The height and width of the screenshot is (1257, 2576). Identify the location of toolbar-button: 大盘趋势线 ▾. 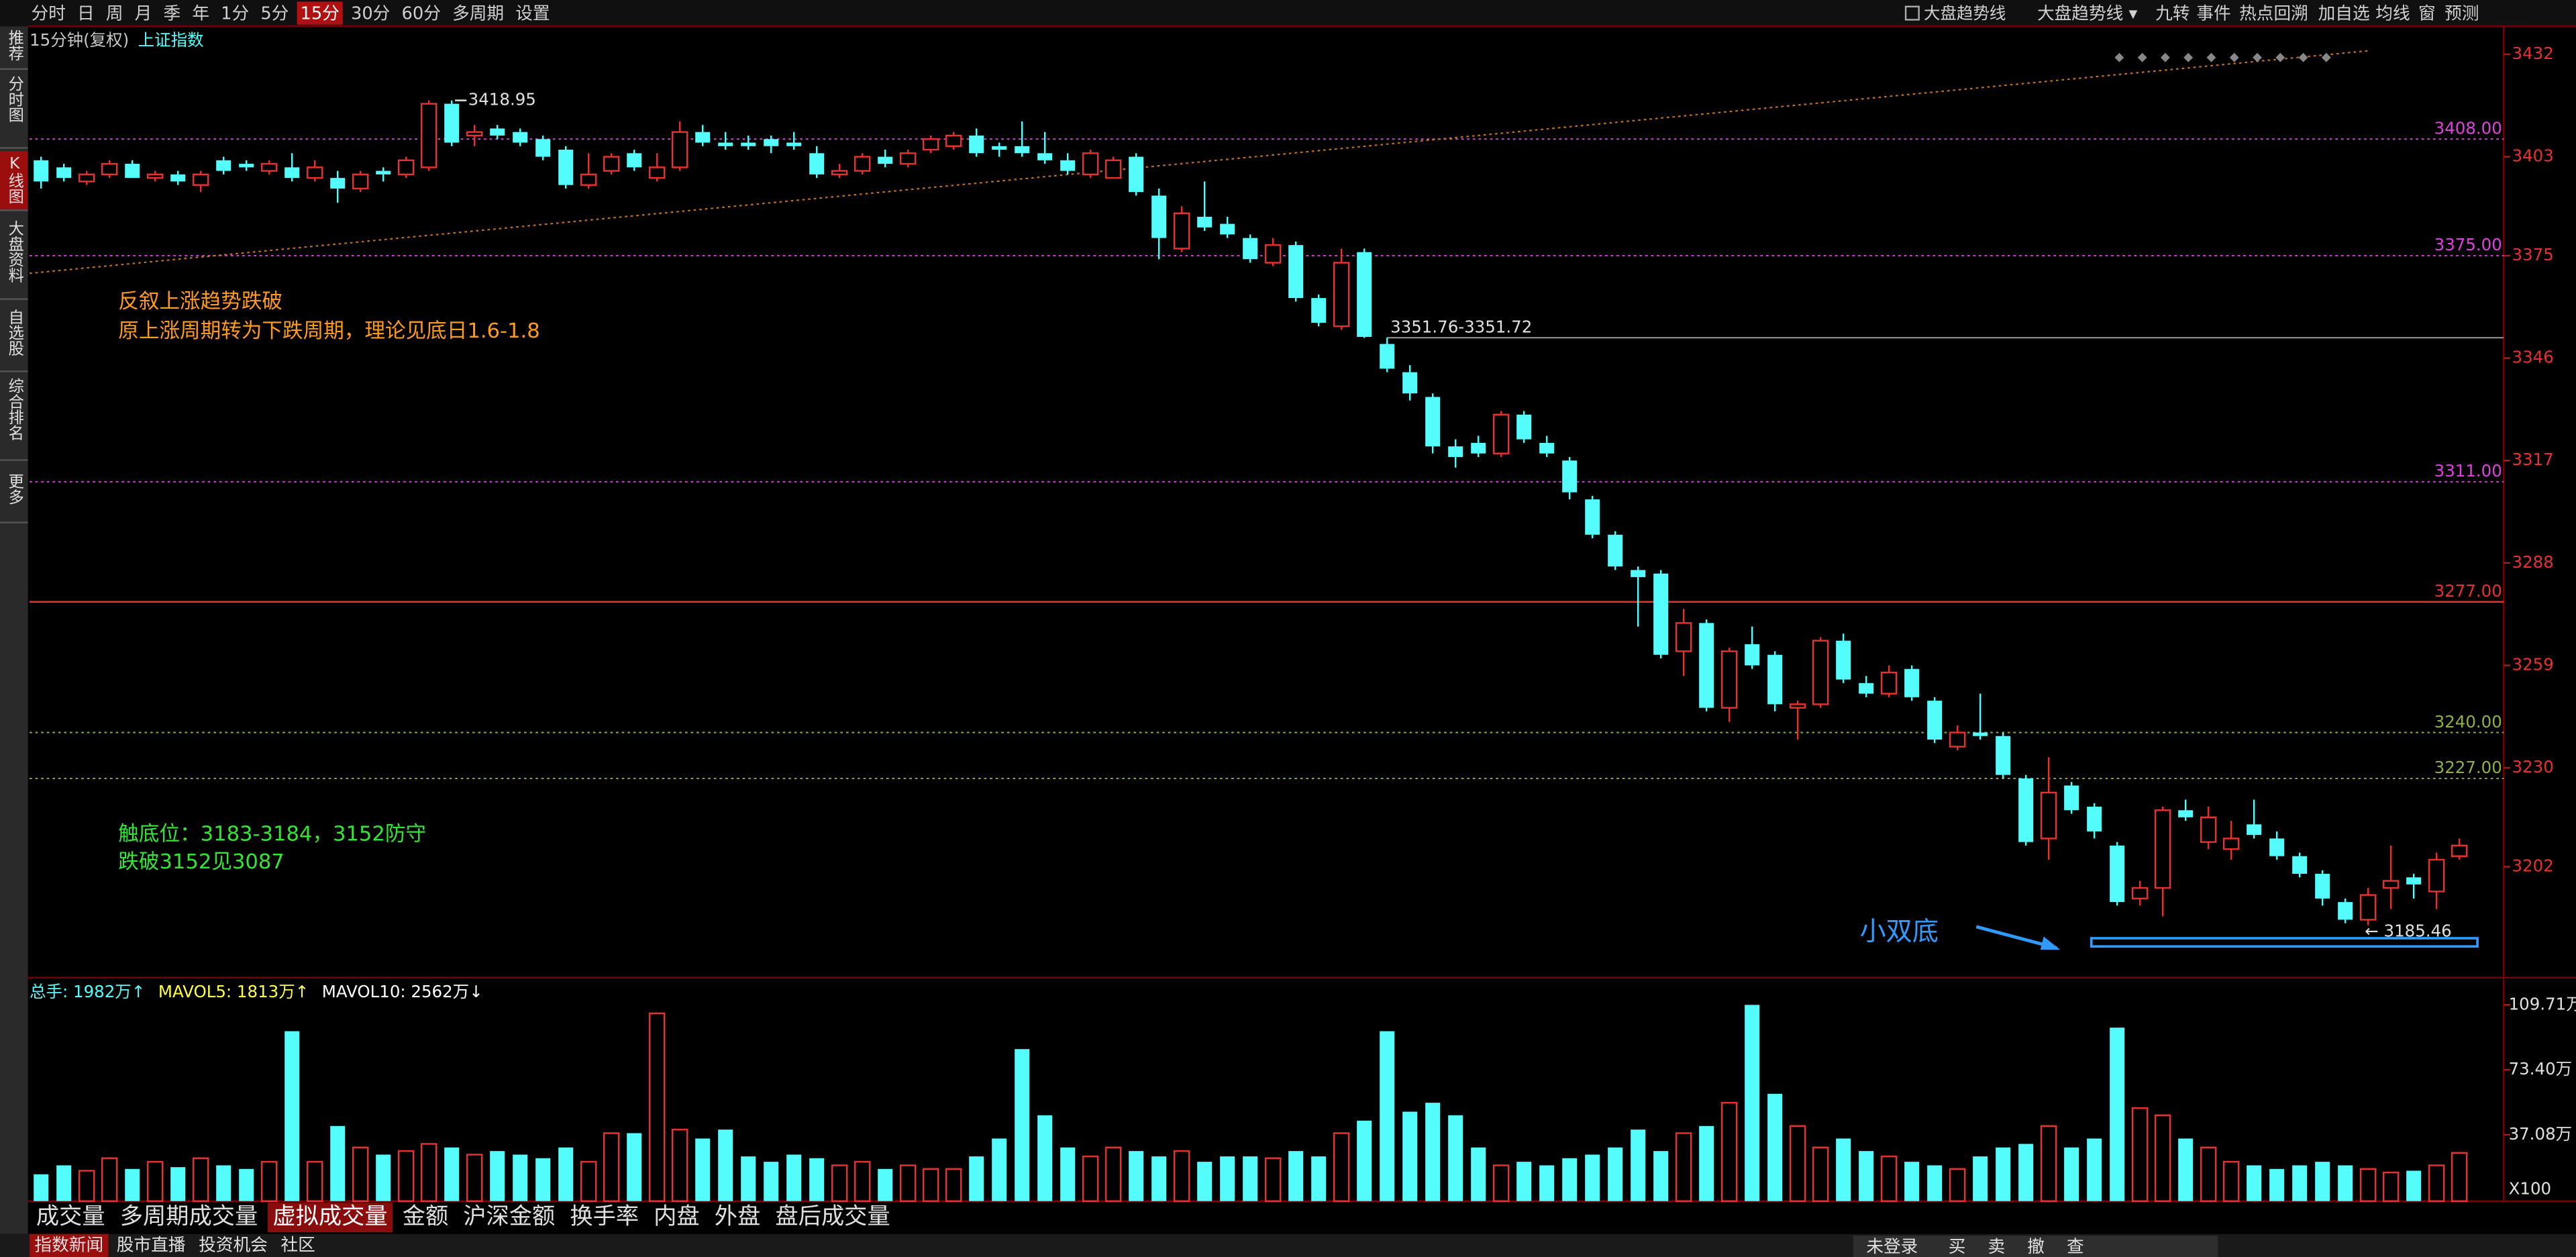
(2087, 13).